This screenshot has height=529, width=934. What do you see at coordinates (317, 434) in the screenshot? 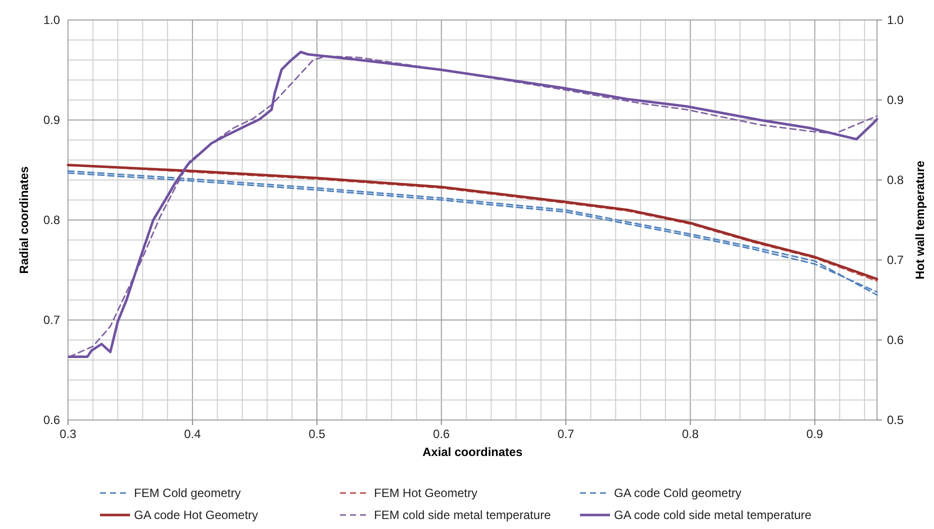
I see `x-tick-label: 0.5` at bounding box center [317, 434].